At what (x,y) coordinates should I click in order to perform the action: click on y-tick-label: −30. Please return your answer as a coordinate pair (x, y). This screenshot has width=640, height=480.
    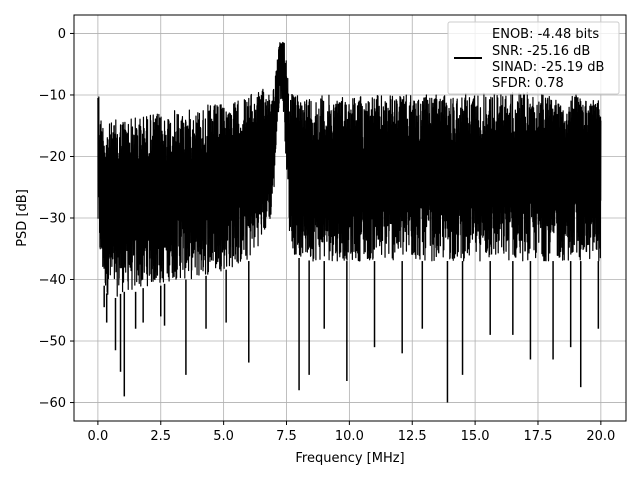
    Looking at the image, I should click on (52, 219).